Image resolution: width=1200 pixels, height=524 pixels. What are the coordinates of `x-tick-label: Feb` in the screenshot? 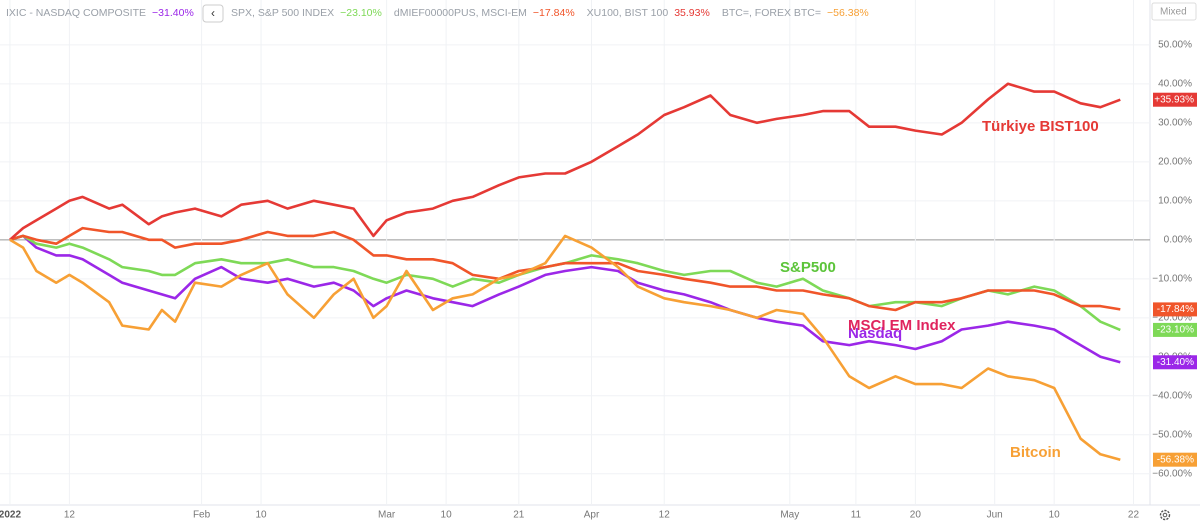 It's located at (202, 515).